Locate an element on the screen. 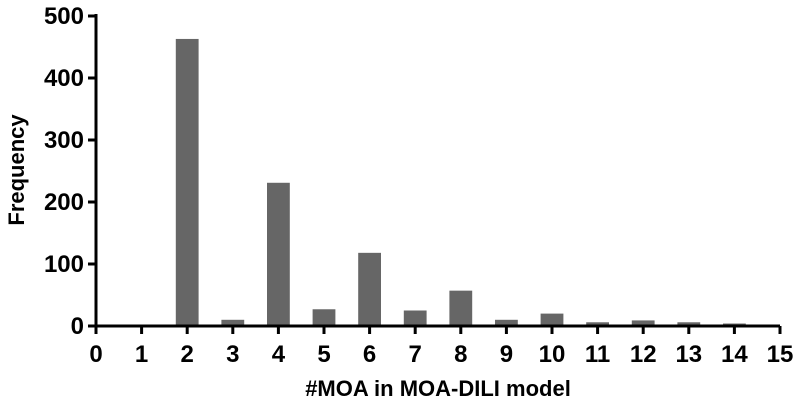 The width and height of the screenshot is (800, 408). y-tick-label: 200 is located at coordinates (64, 202).